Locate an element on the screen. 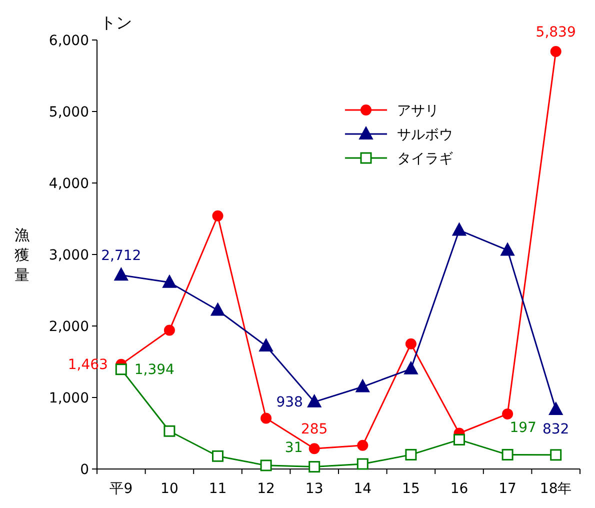  data-label: 2,712 is located at coordinates (121, 256).